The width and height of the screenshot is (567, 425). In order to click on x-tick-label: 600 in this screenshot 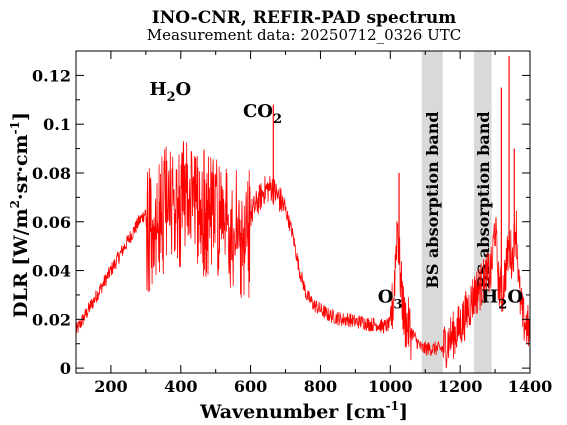, I will do `click(250, 386)`.